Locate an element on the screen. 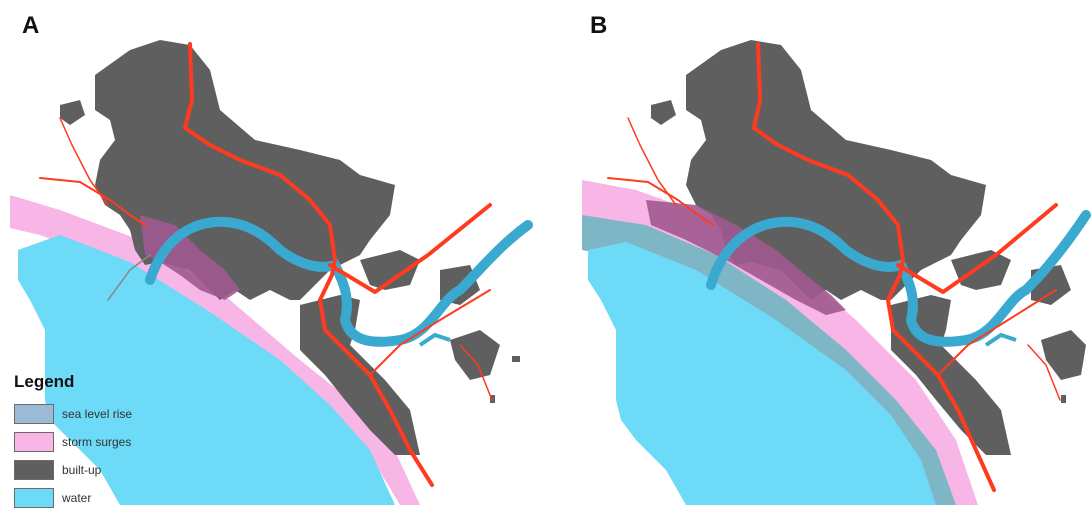 Image resolution: width=1092 pixels, height=512 pixels. legend-swatch-storm-surges is located at coordinates (34, 442).